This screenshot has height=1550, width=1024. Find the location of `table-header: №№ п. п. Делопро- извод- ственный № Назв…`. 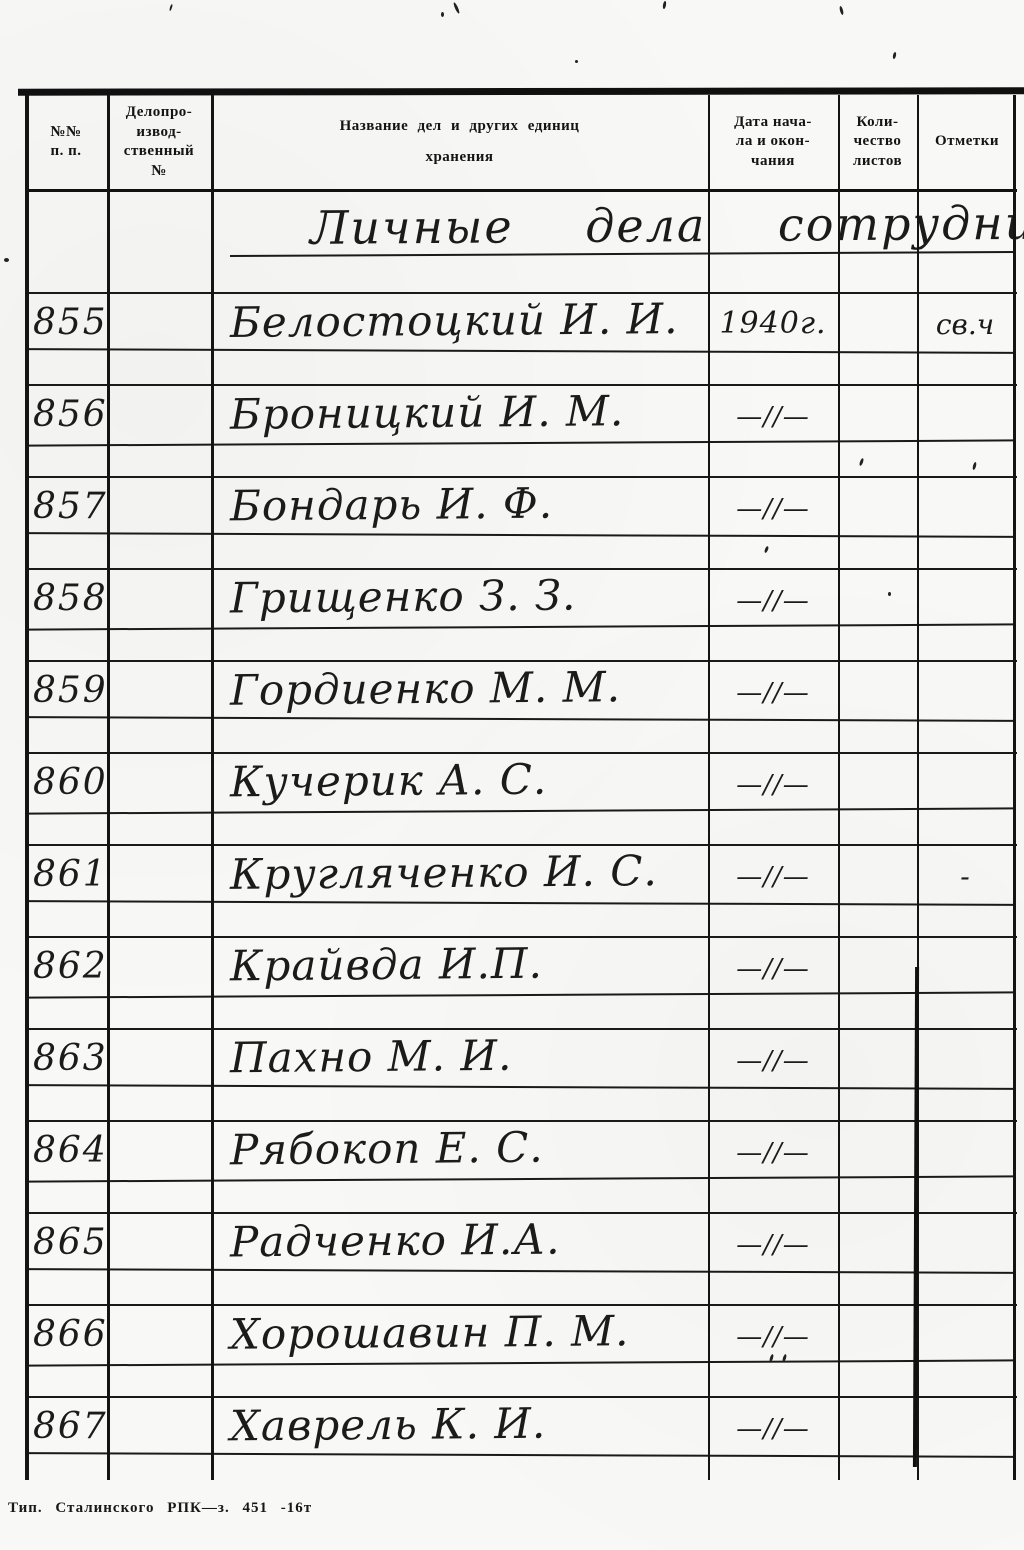

table-header: №№ п. п. Делопро- извод- ственный № Назв… is located at coordinates (521, 143).